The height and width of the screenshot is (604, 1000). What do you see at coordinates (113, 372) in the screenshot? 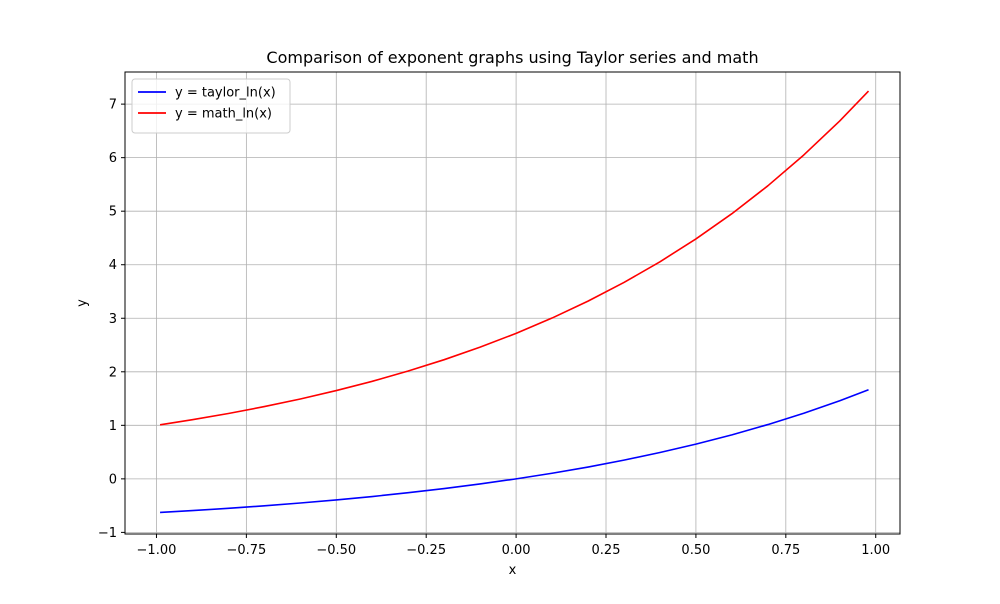
I see `y-tick-label: 2` at bounding box center [113, 372].